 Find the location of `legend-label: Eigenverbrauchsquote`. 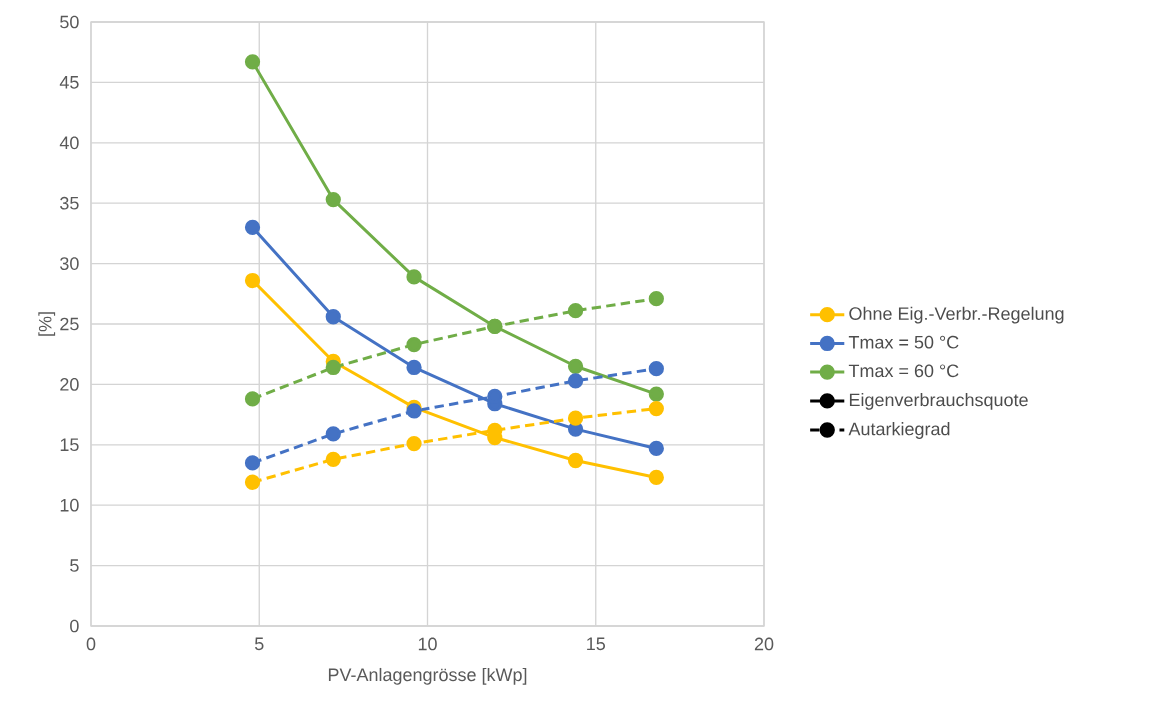

legend-label: Eigenverbrauchsquote is located at coordinates (938, 401).